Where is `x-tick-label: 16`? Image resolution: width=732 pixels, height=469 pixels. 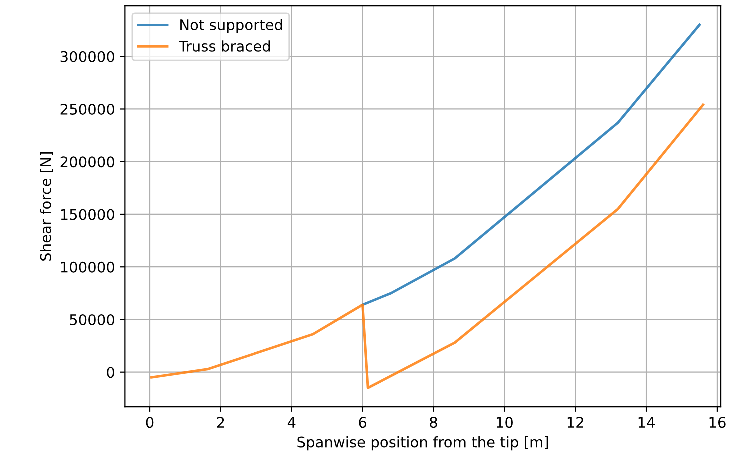 x-tick-label: 16 is located at coordinates (718, 422).